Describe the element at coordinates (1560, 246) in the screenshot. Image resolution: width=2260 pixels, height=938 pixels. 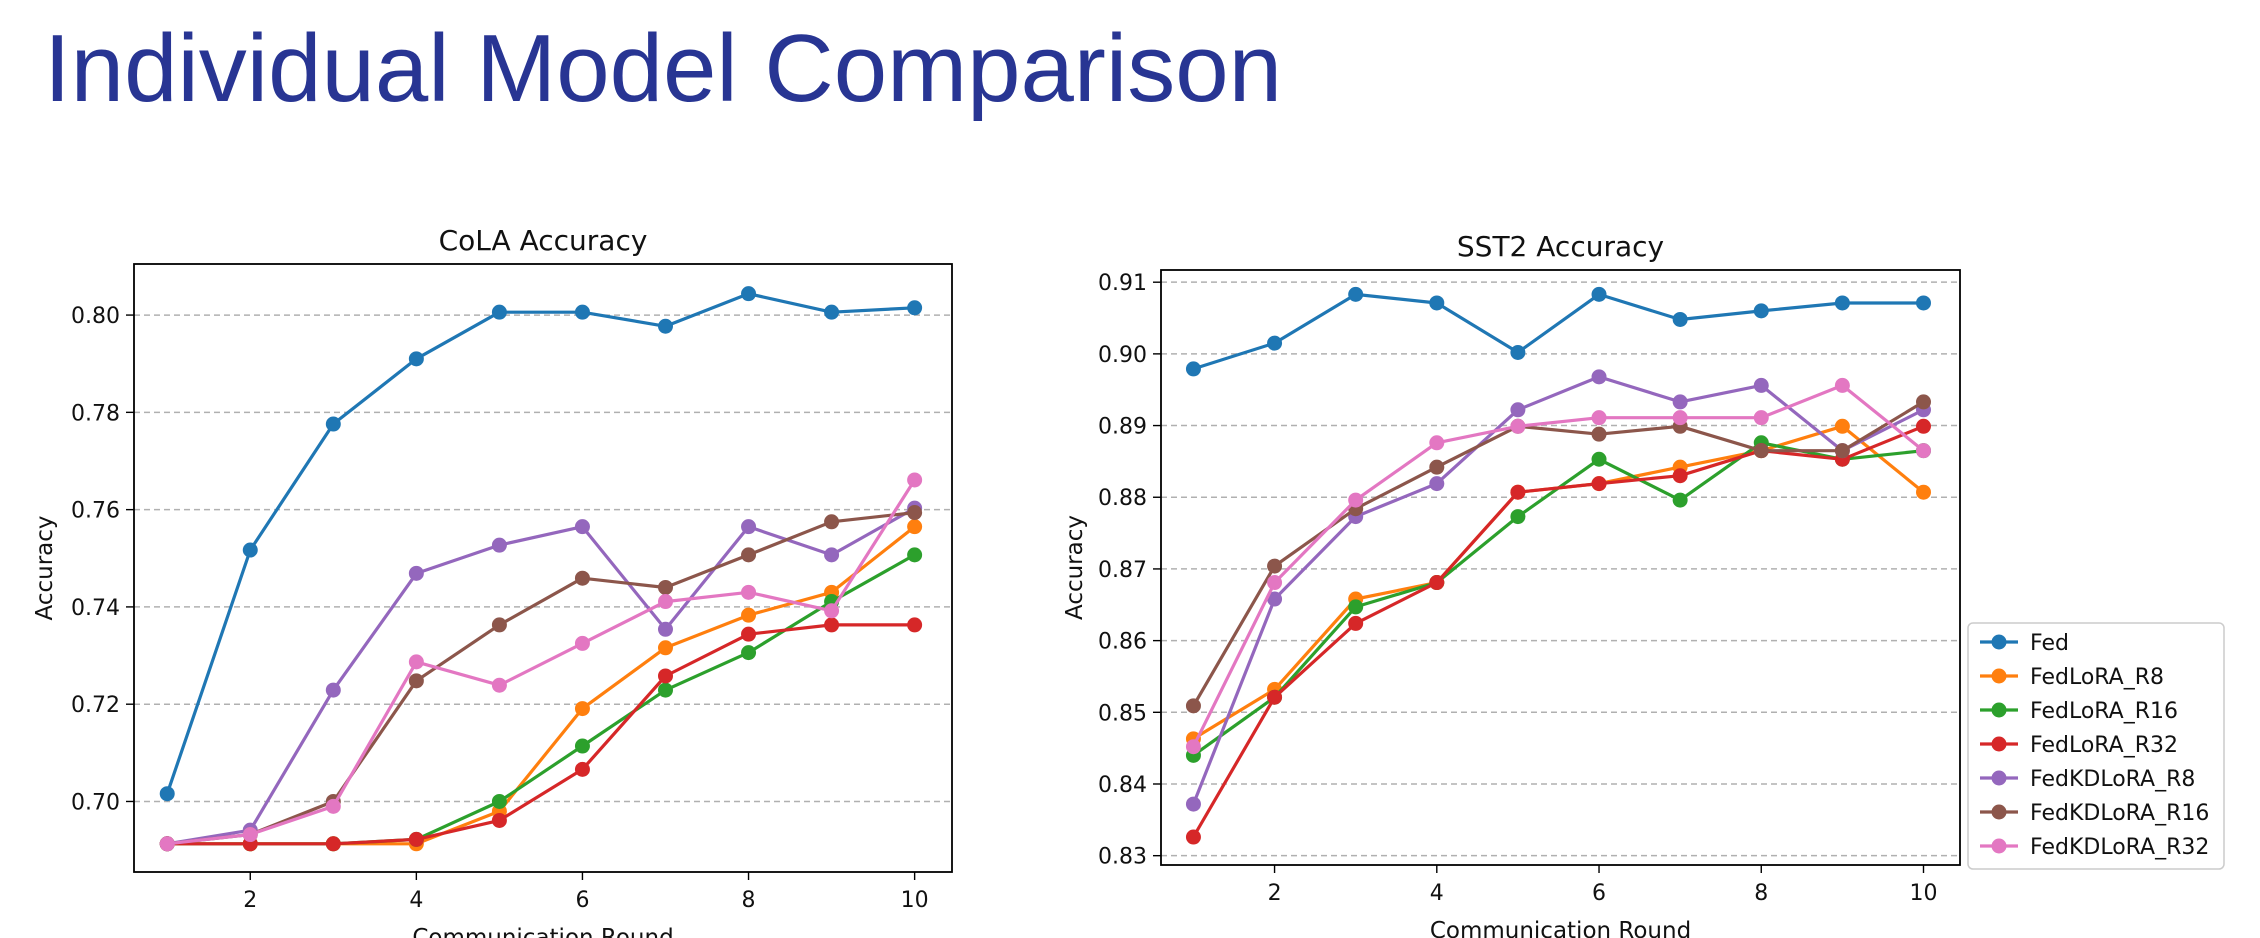
I see `sst2-accuracy-chart-title: SST2 Accuracy` at that location.